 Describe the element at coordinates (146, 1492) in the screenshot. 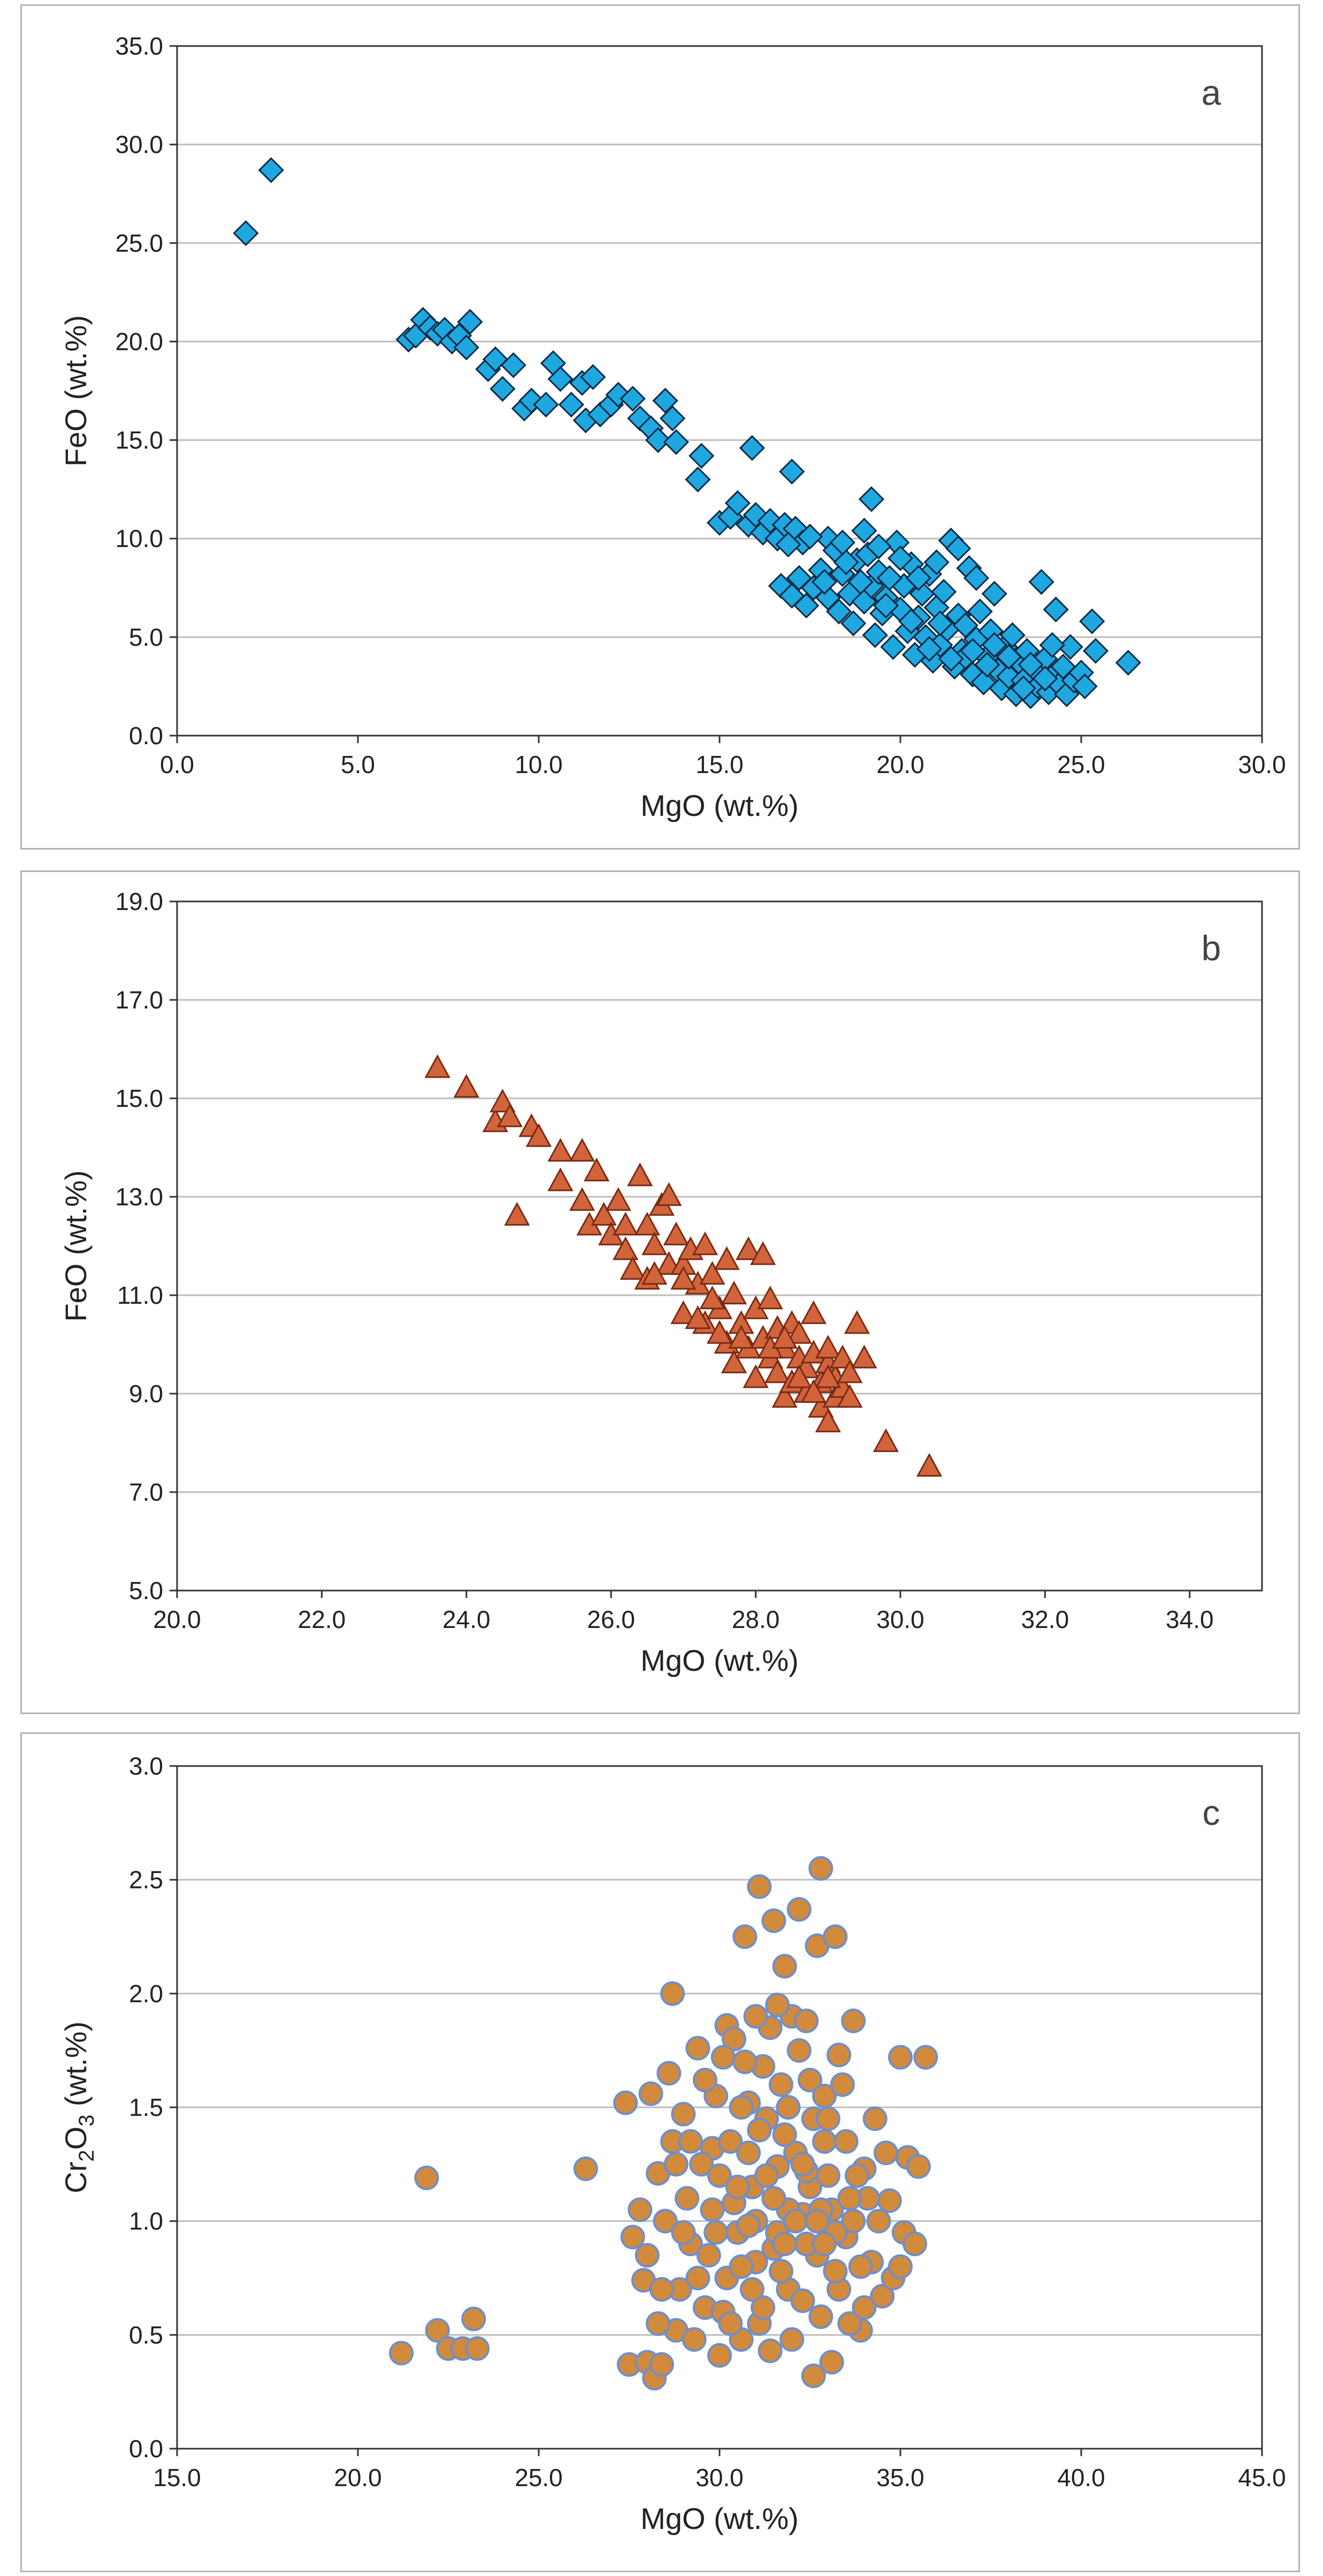

I see `y-tick-label: 7.0` at that location.